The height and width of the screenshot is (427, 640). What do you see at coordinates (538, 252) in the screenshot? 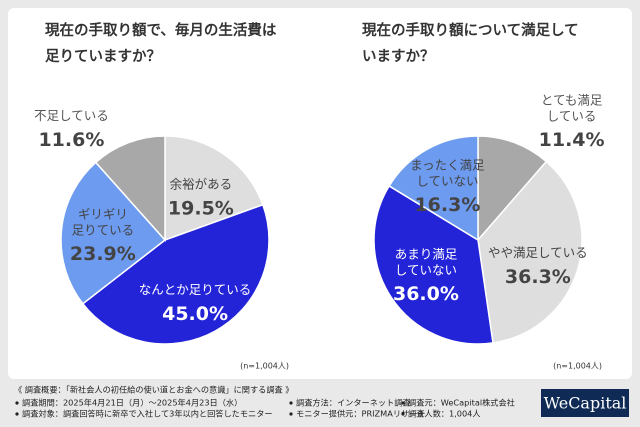
I see `slice-label: やや満足している` at bounding box center [538, 252].